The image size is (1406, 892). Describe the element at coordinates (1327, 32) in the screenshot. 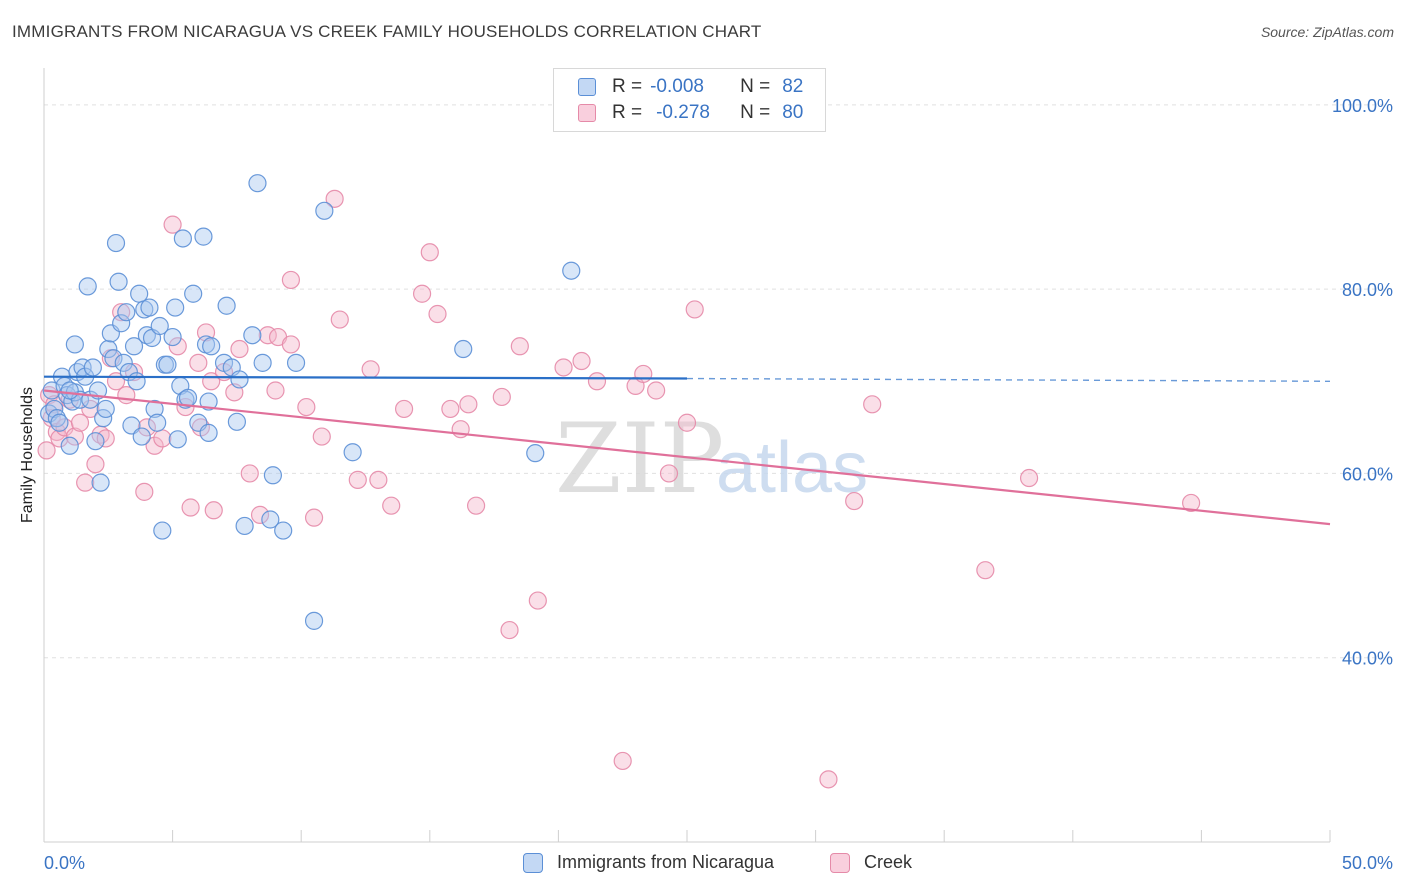

I see `source-credit: Source: ZipAtlas.com` at that location.